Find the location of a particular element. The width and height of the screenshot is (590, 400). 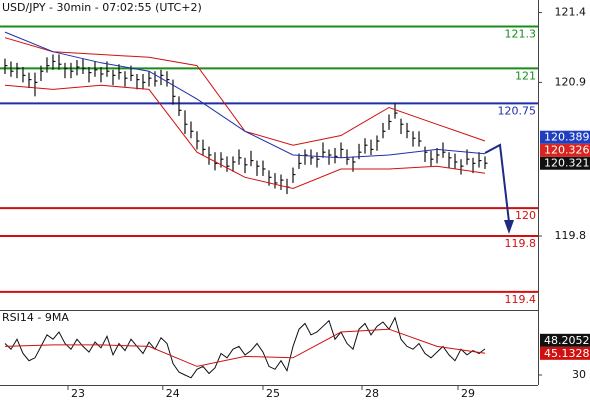

value-tag-label: 48.2052 is located at coordinates (567, 340).